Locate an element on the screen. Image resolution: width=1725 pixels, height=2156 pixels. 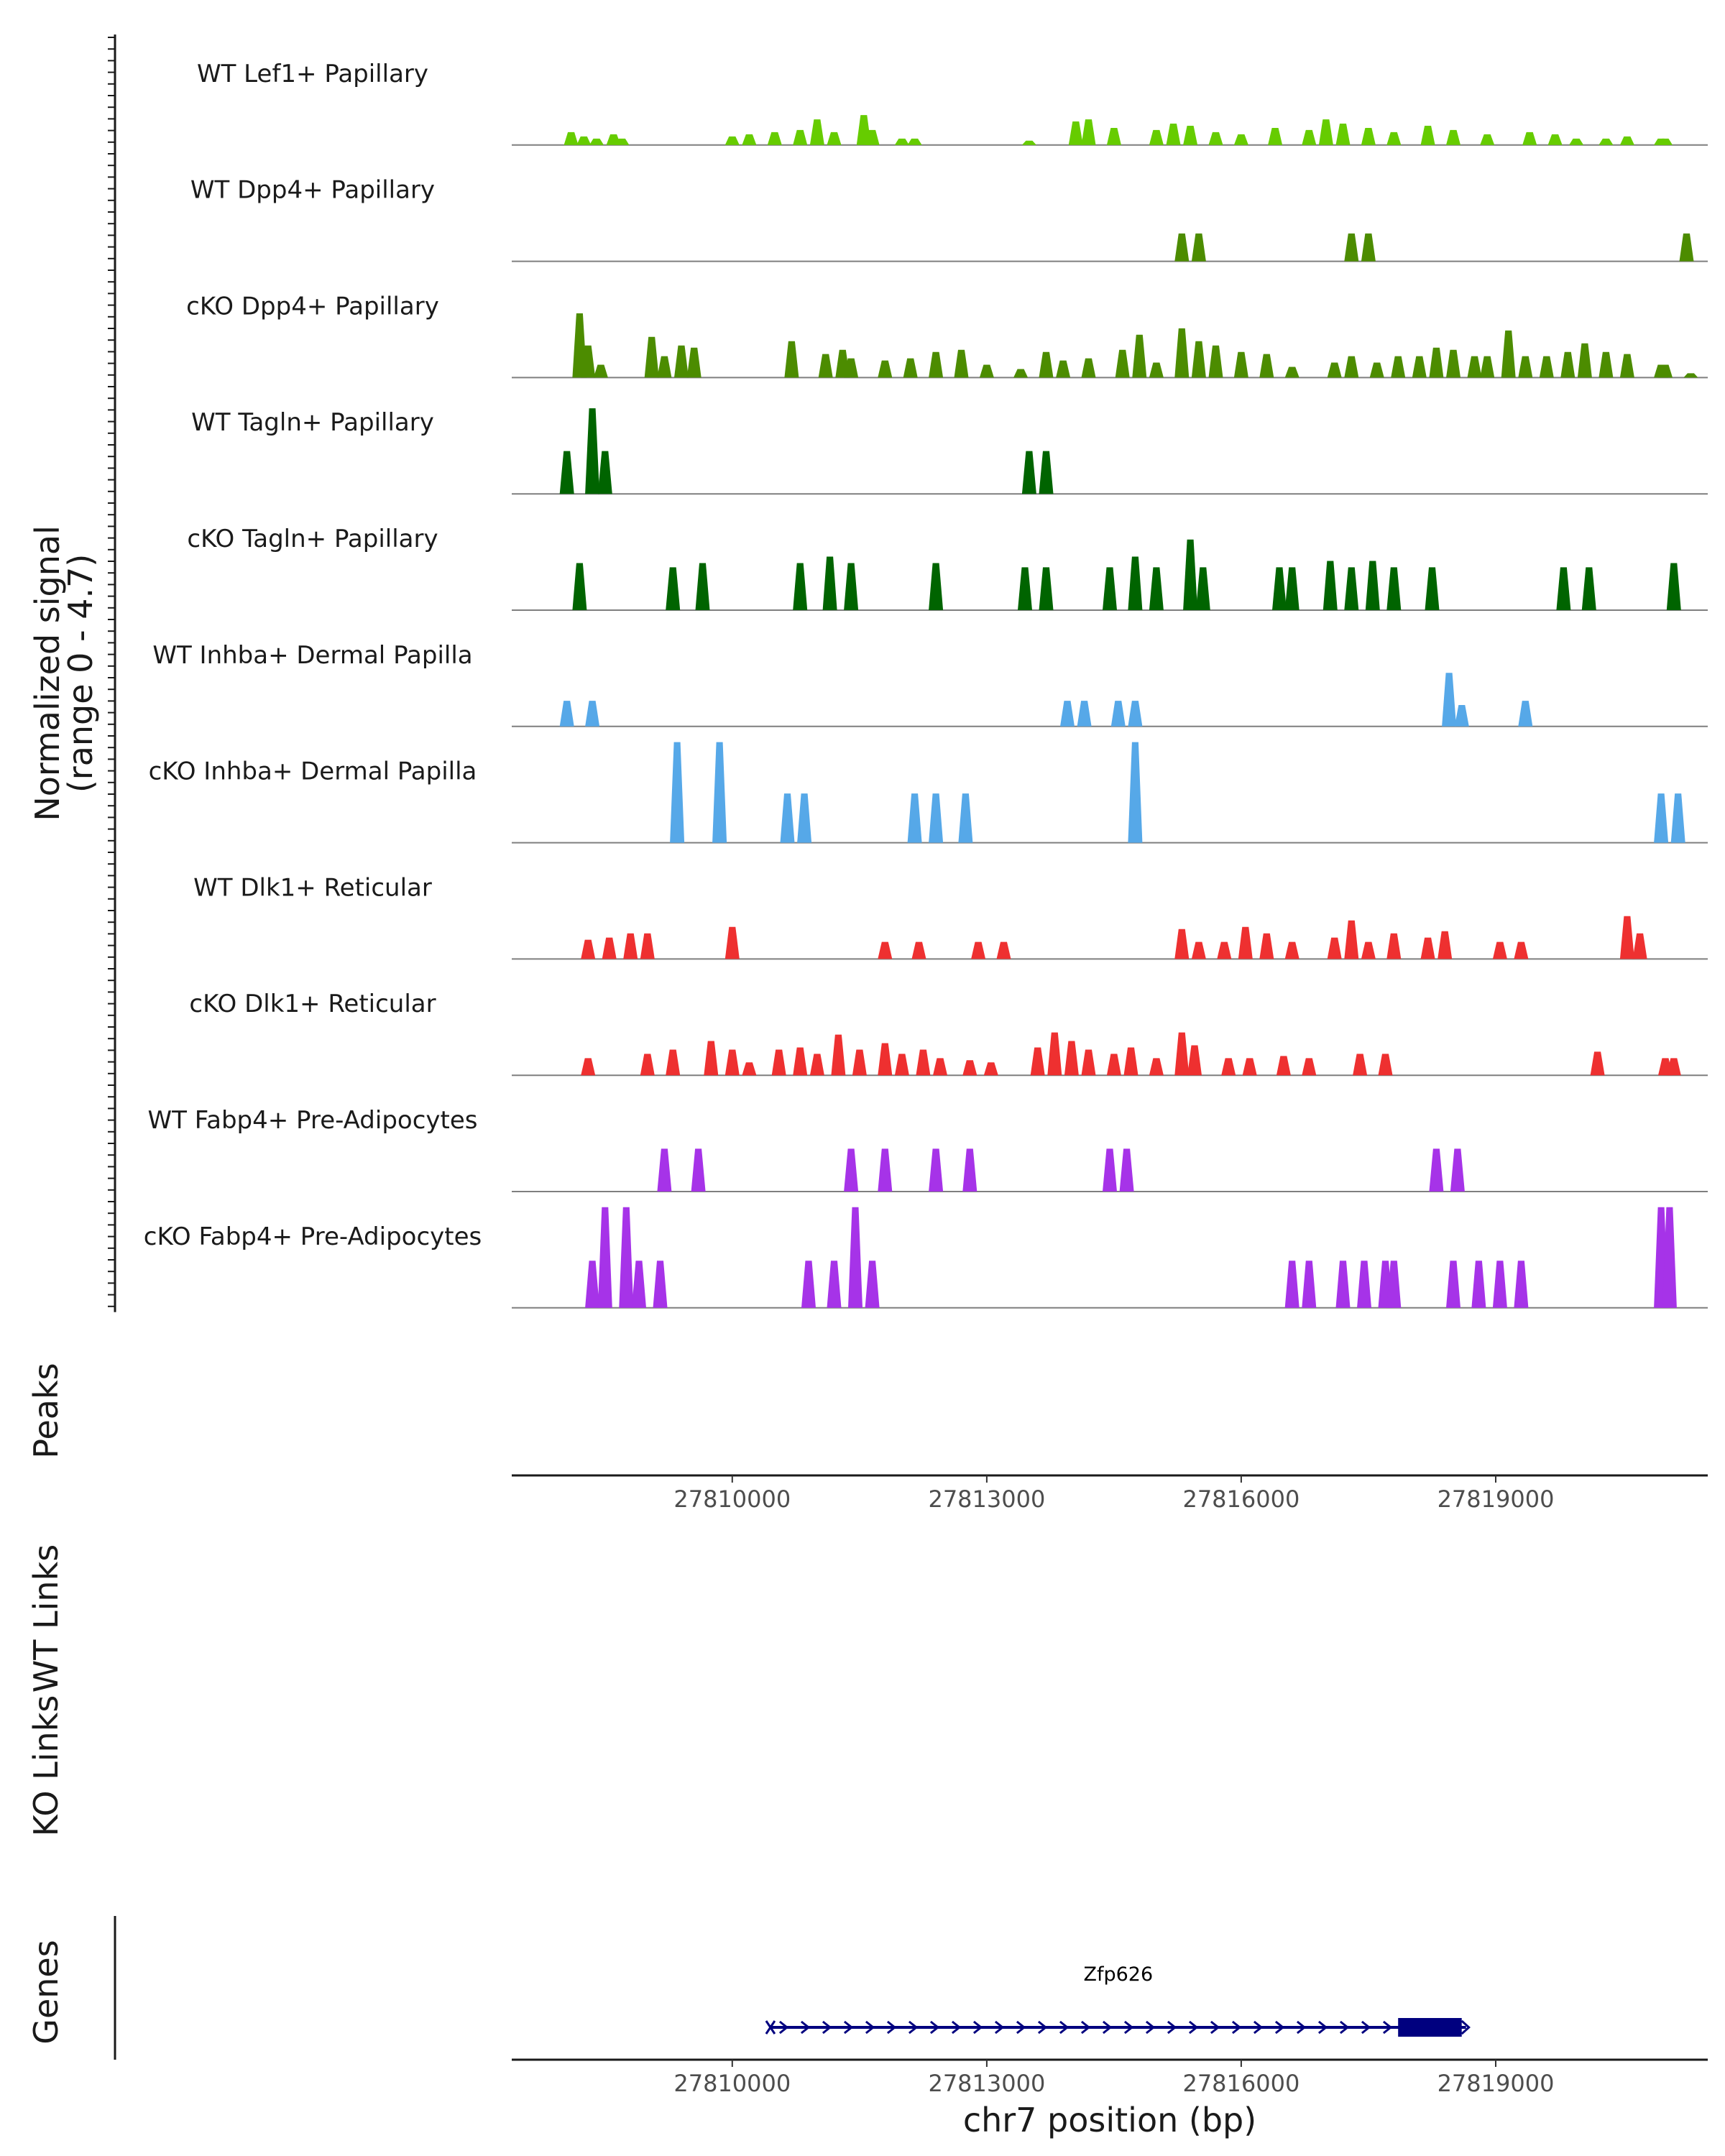
x-axis-ticks-upper: 27810000 27813000 27816000 27819000 is located at coordinates (1113, 1494).